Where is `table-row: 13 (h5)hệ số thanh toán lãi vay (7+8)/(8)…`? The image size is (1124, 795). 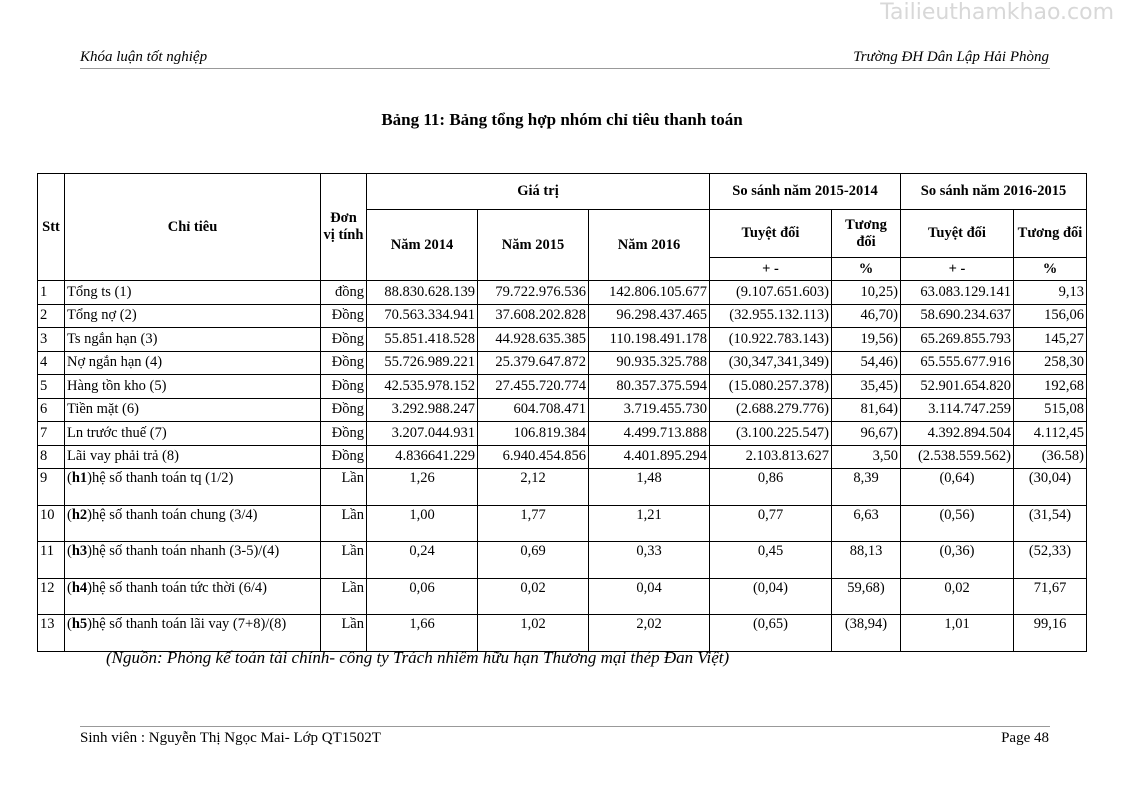 table-row: 13 (h5)hệ số thanh toán lãi vay (7+8)/(8)… is located at coordinates (562, 633).